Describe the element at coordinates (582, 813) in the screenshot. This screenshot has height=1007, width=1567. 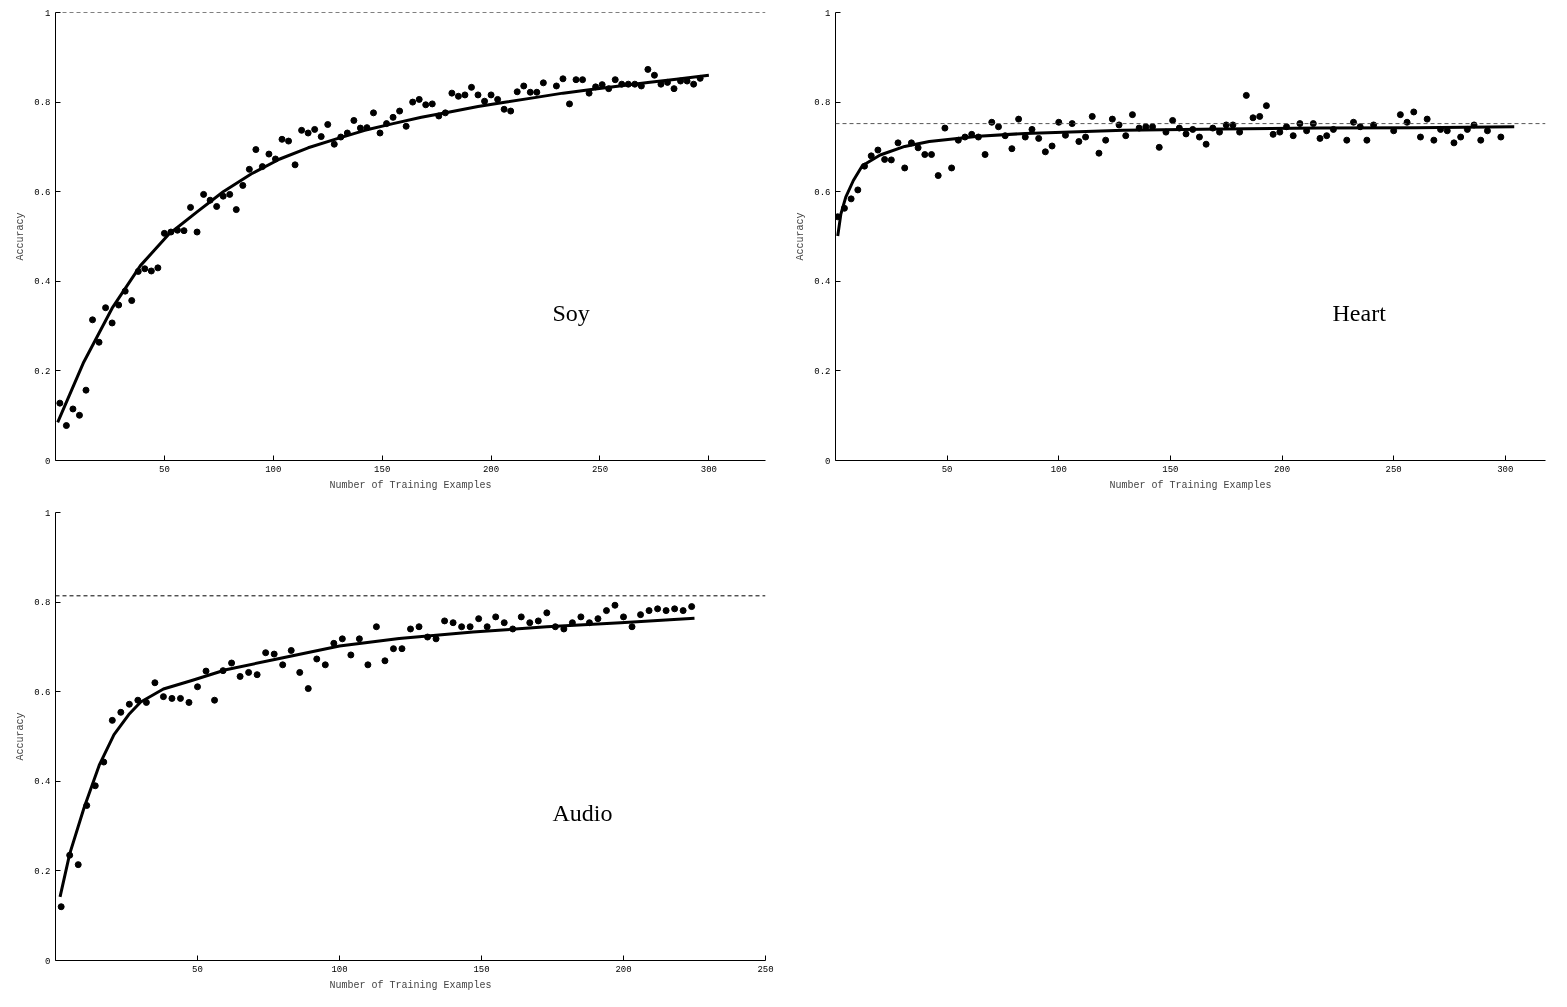
I see `annotation: Audio` at that location.